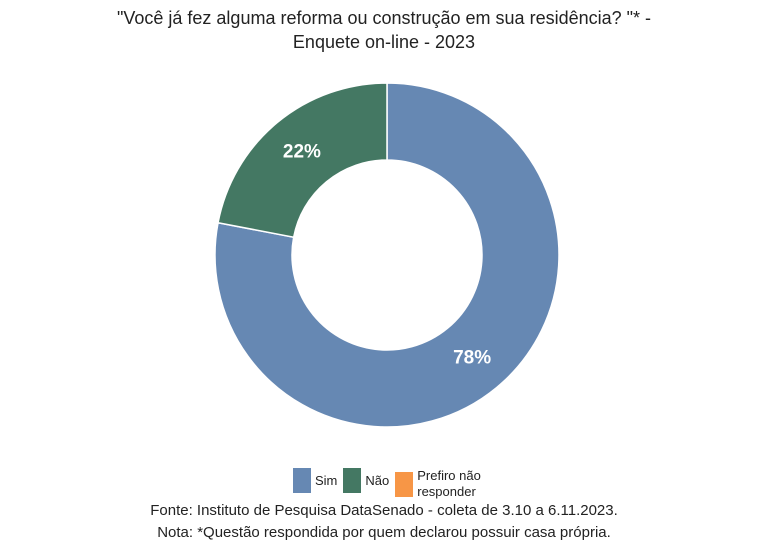  What do you see at coordinates (472, 357) in the screenshot?
I see `data-label-sim: 78%` at bounding box center [472, 357].